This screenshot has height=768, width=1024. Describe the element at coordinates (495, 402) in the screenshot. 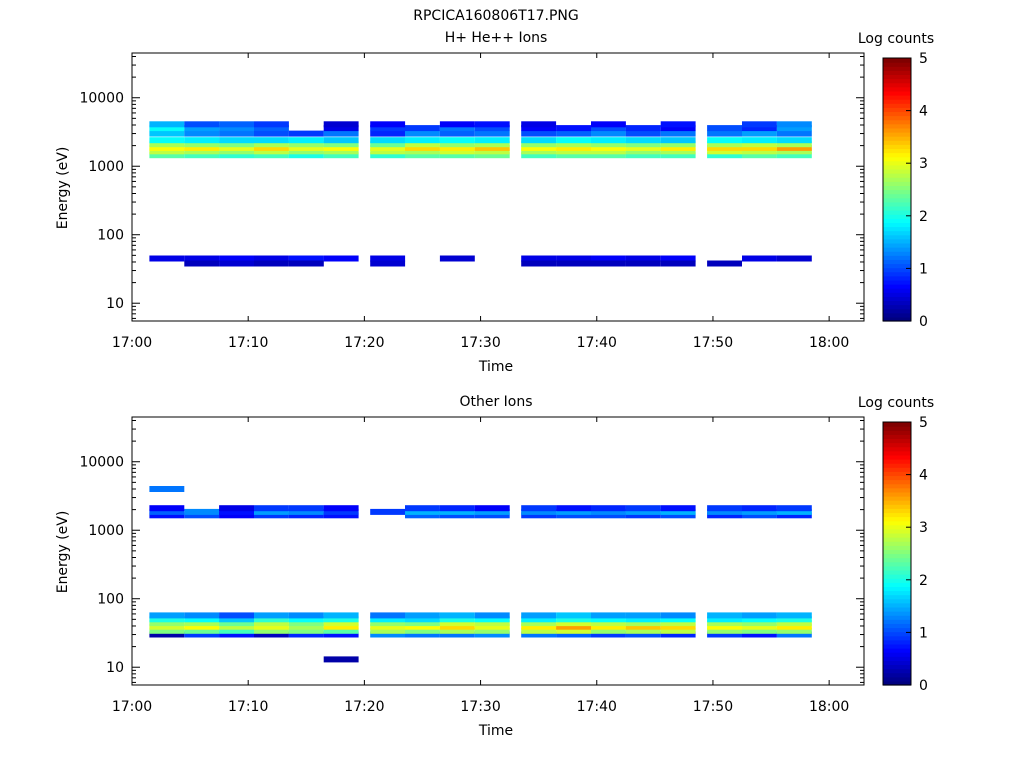

I see `panel-bottom-title: Other Ions` at that location.